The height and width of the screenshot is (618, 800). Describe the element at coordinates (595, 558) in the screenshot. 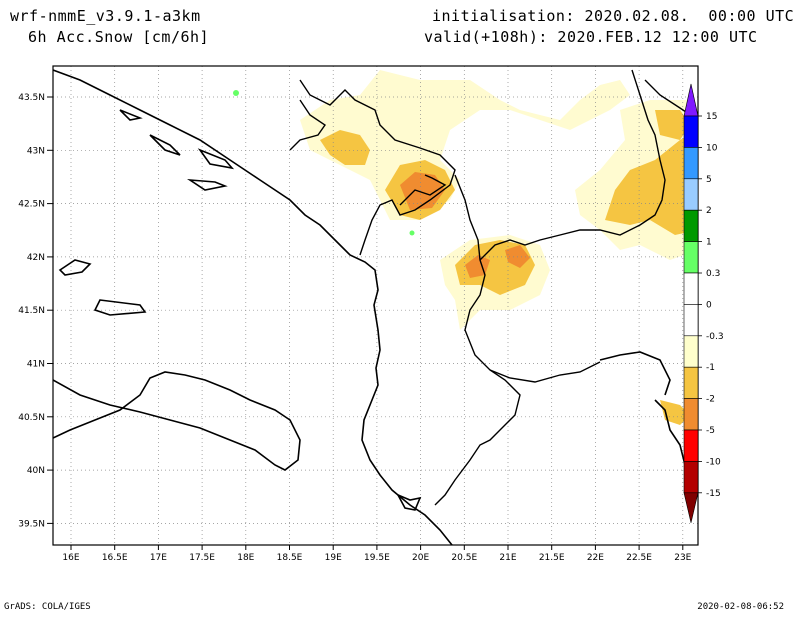

I see `lon-label: 22E` at that location.